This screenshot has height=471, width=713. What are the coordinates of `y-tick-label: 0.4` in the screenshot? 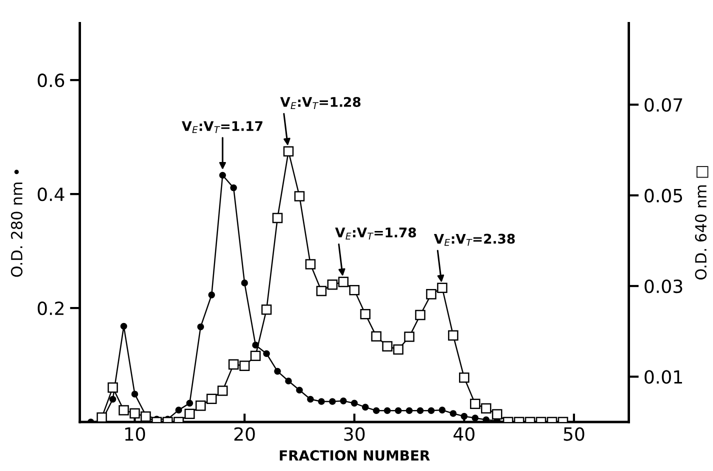 It's located at (51, 195).